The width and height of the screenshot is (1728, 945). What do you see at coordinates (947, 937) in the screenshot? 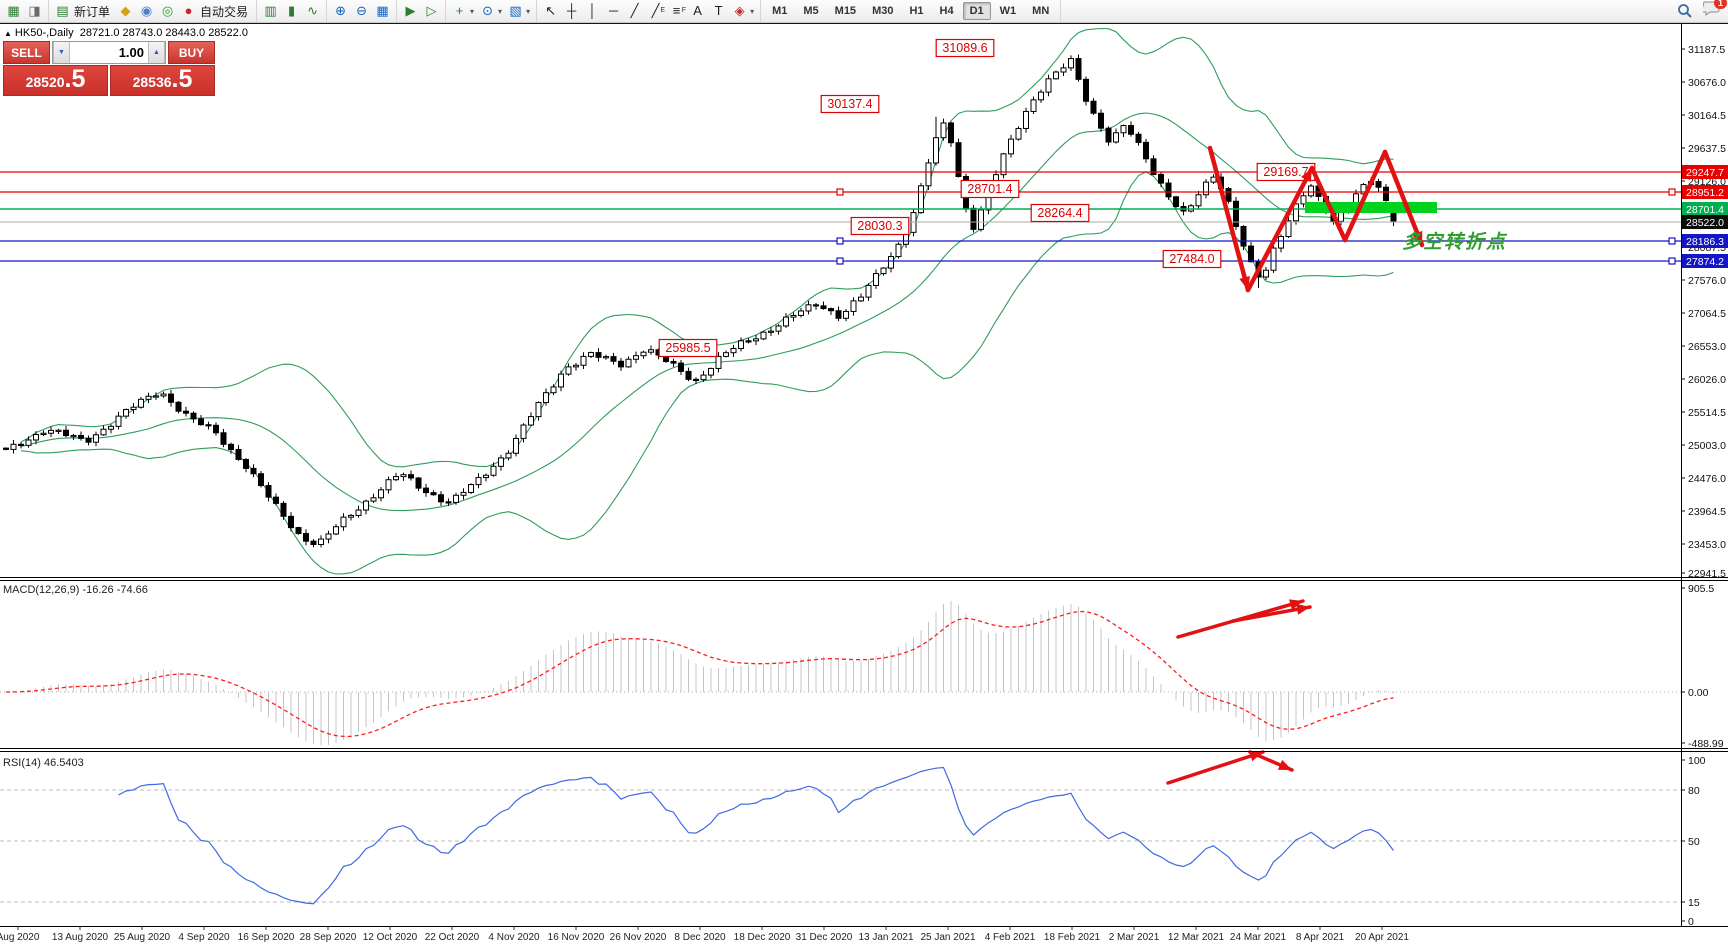
I see `svg-text: 25 Jan 2021` at bounding box center [947, 937].